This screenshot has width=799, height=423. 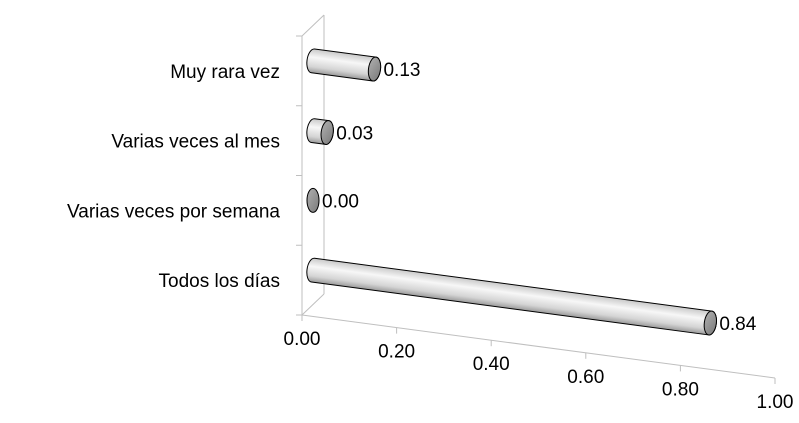 I want to click on category-label: Muy rara vez, so click(x=225, y=72).